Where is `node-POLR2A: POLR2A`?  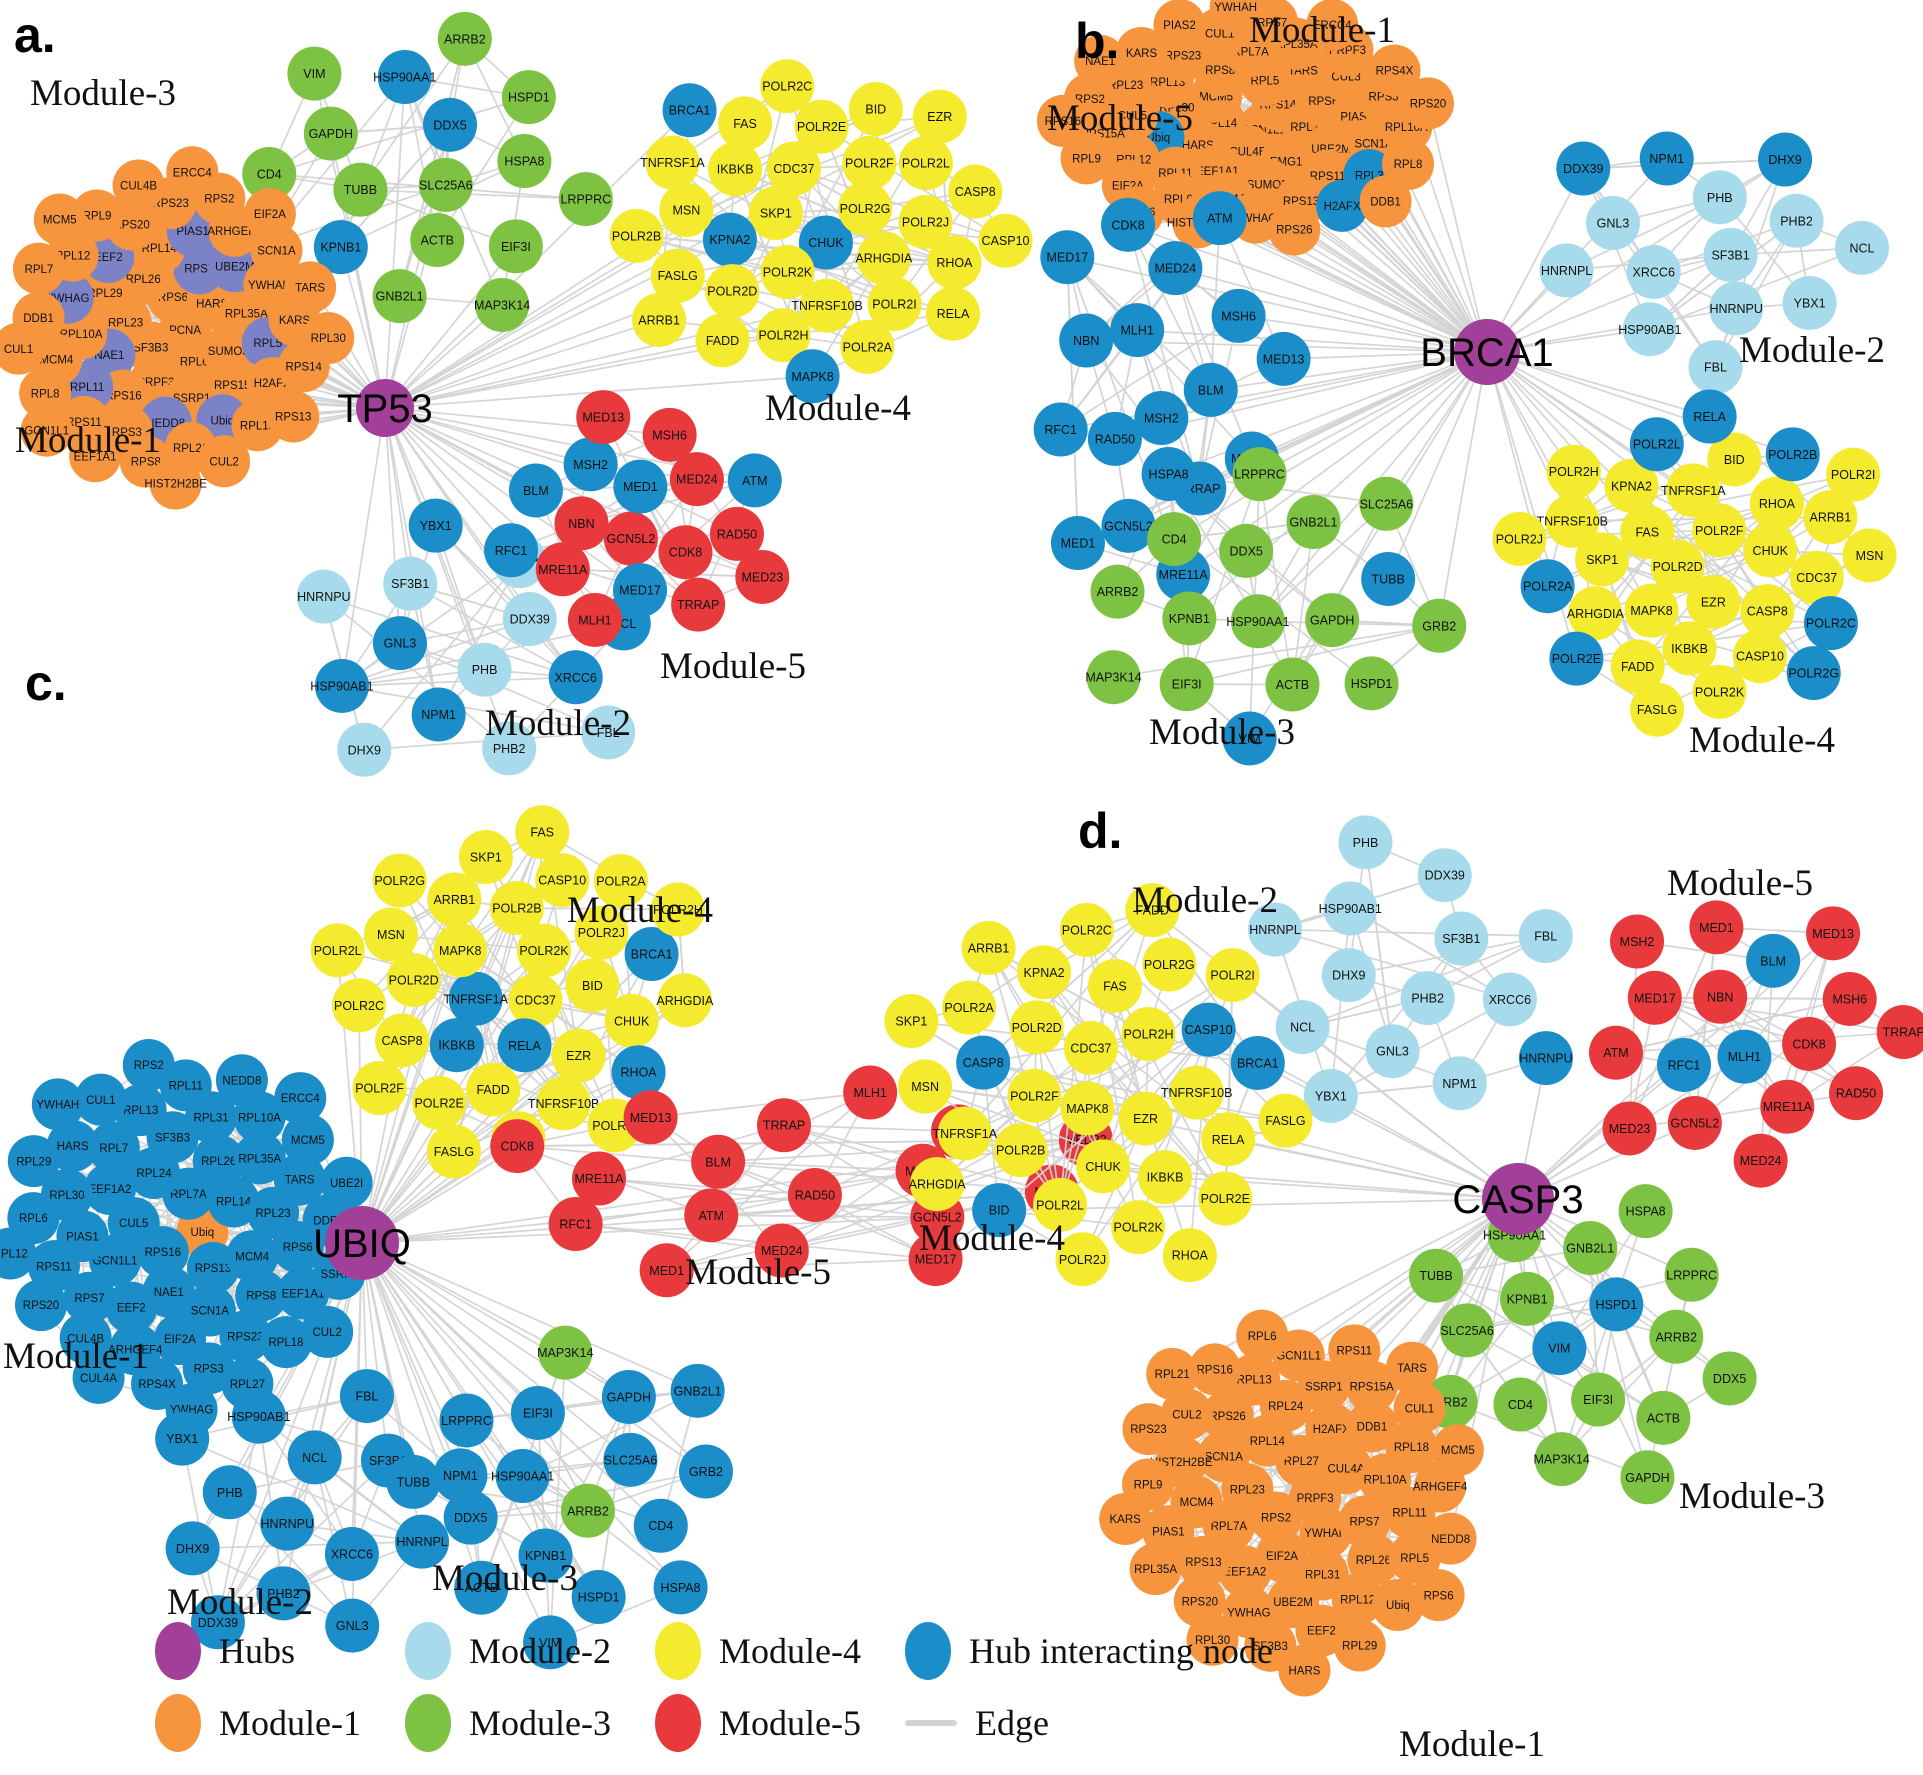 node-POLR2A: POLR2A is located at coordinates (620, 881).